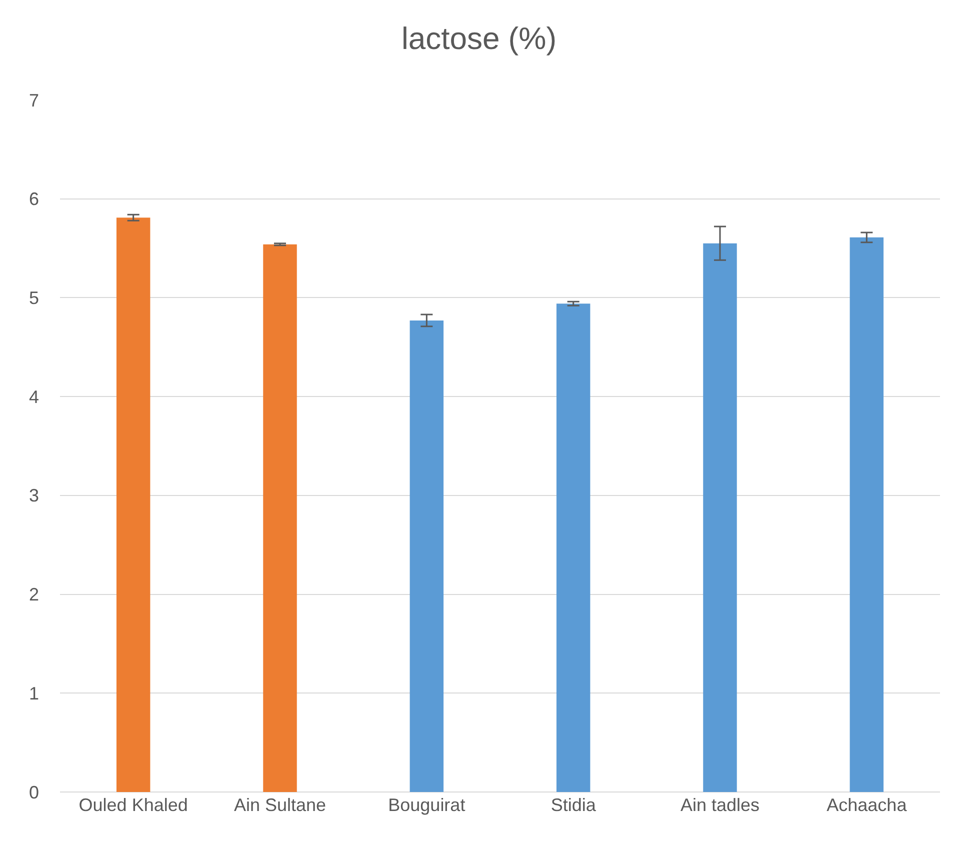 This screenshot has height=849, width=958. Describe the element at coordinates (33, 693) in the screenshot. I see `y-tick-label: 1` at that location.